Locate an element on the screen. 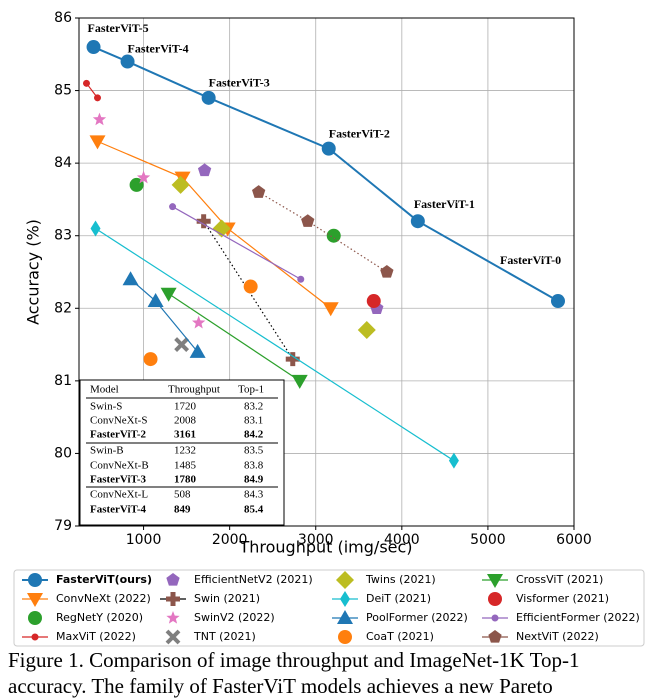 The height and width of the screenshot is (700, 654). y-tick-label: 85 is located at coordinates (63, 91).